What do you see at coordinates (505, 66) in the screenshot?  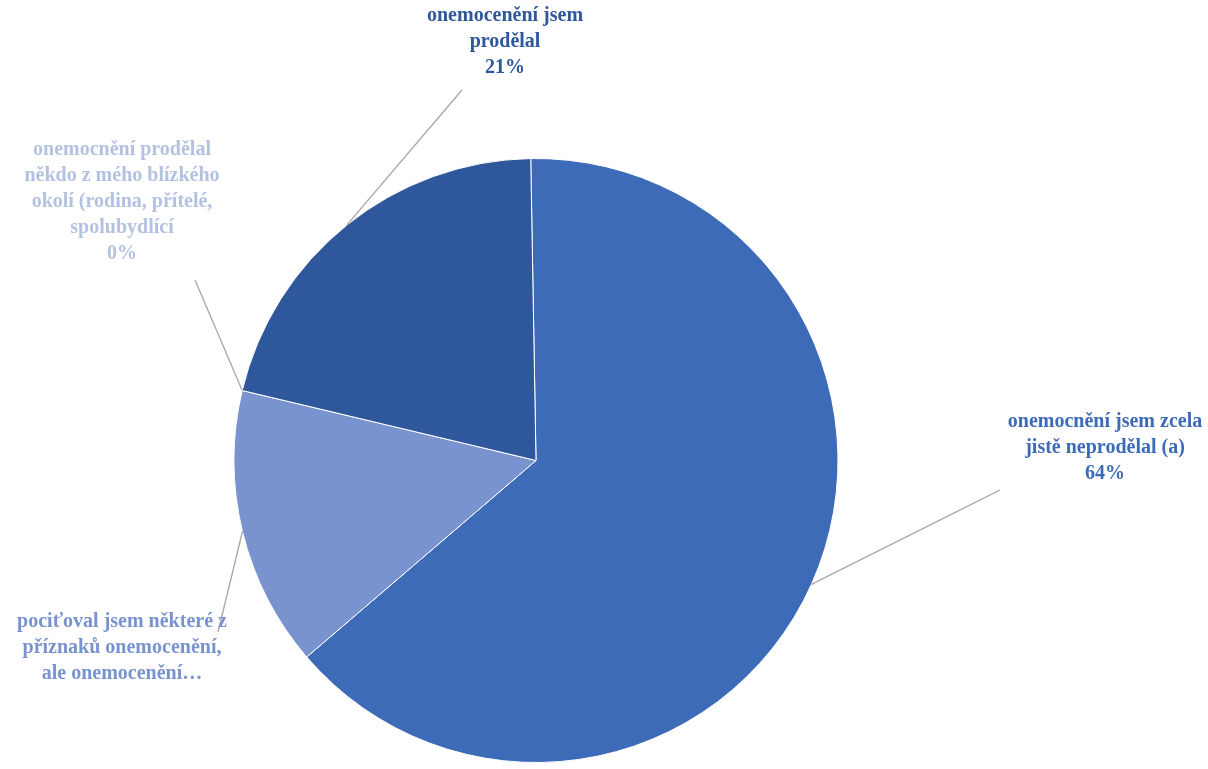 I see `data-label: 21%` at bounding box center [505, 66].